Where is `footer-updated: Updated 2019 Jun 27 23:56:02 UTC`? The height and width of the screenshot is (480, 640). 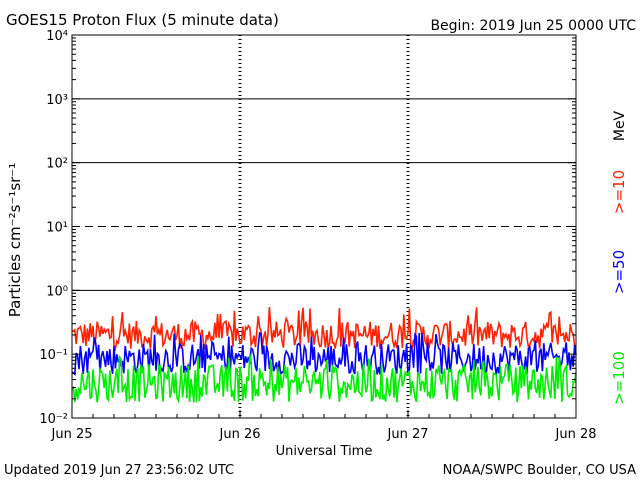 footer-updated: Updated 2019 Jun 27 23:56:02 UTC is located at coordinates (119, 470).